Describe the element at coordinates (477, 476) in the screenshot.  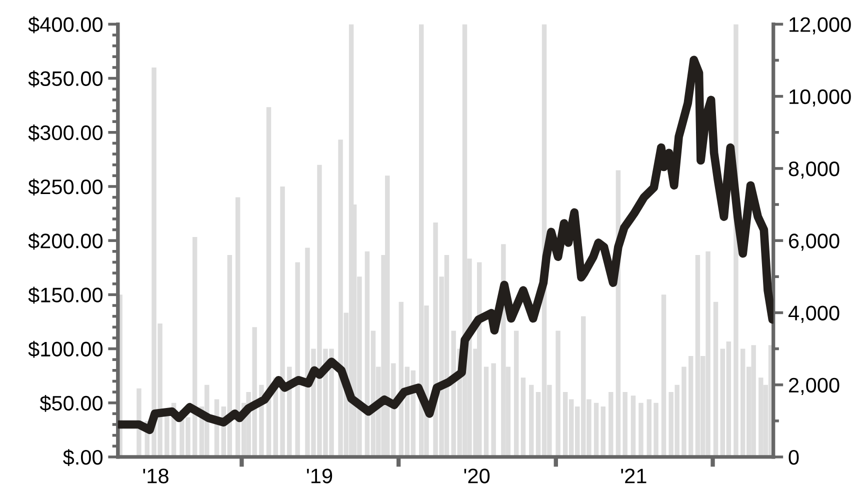
I see `x-tick-label: '20` at that location.